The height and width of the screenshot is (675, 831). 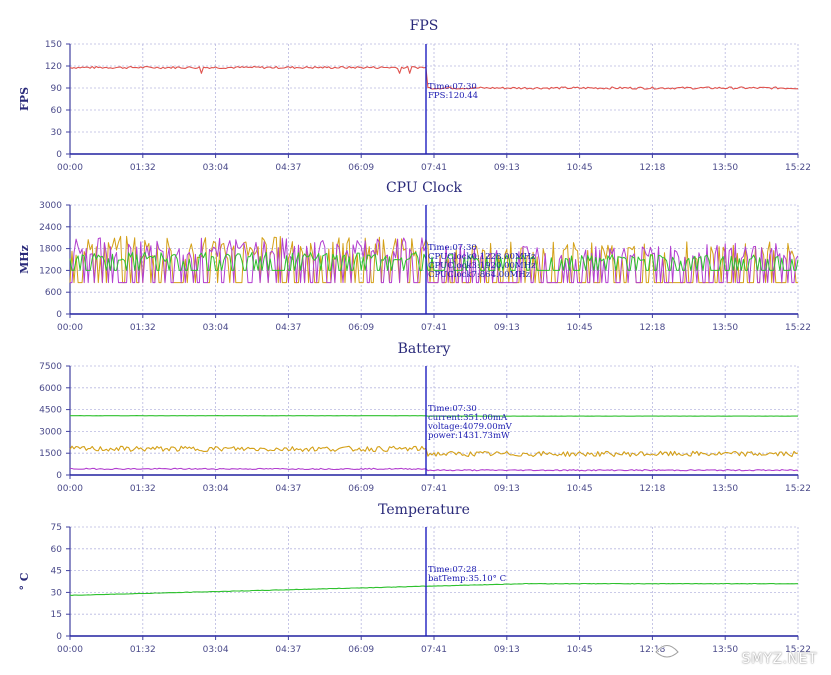 What do you see at coordinates (24, 259) in the screenshot?
I see `y-axis-label: MHz` at bounding box center [24, 259].